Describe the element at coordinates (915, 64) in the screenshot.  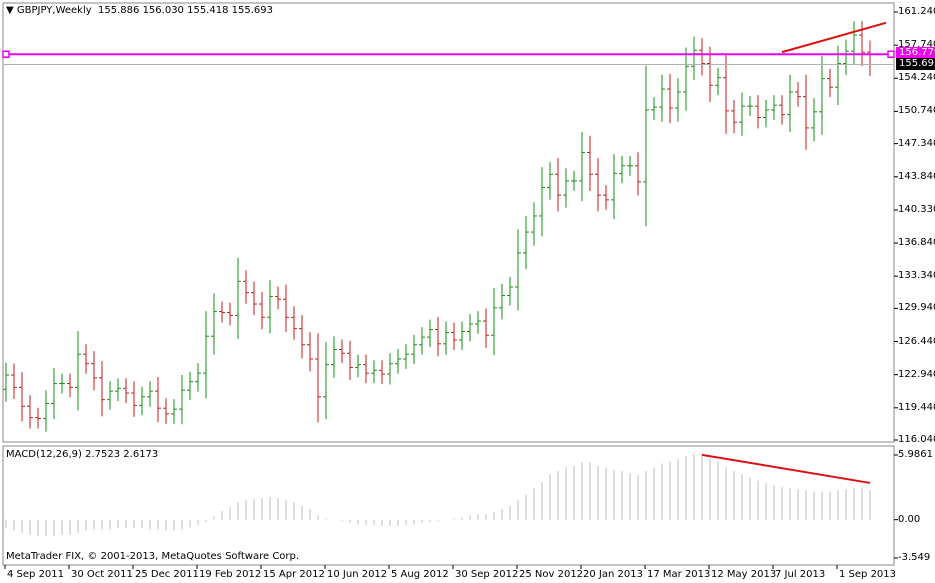
I see `current-price-tag: 155.693` at that location.